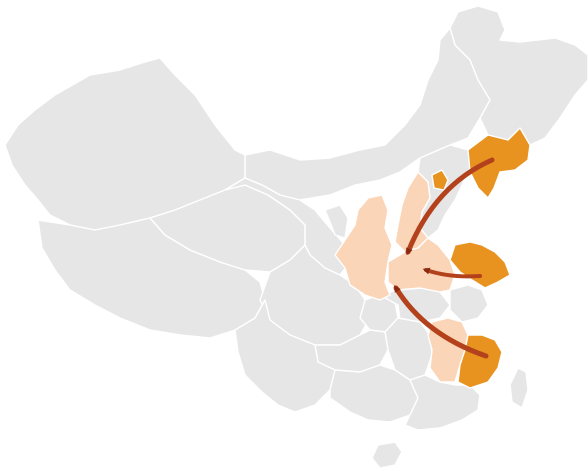  What do you see at coordinates (440, 180) in the screenshot?
I see `region-beijing` at bounding box center [440, 180].